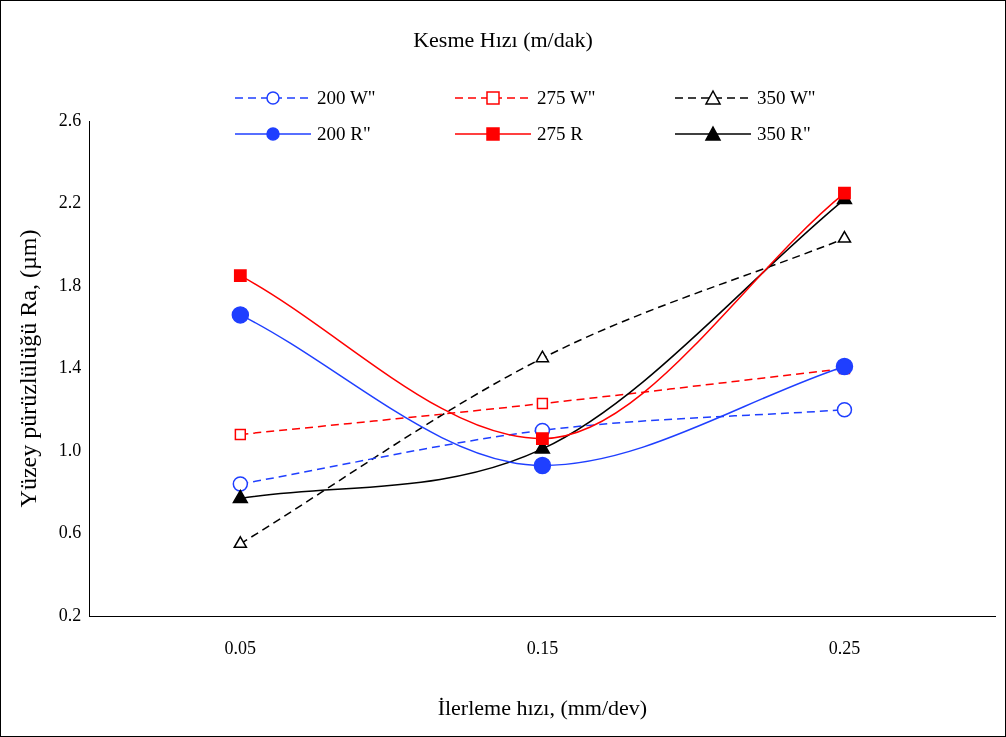 Image resolution: width=1006 pixels, height=737 pixels. What do you see at coordinates (786, 98) in the screenshot?
I see `legend-label: 350 W"` at bounding box center [786, 98].